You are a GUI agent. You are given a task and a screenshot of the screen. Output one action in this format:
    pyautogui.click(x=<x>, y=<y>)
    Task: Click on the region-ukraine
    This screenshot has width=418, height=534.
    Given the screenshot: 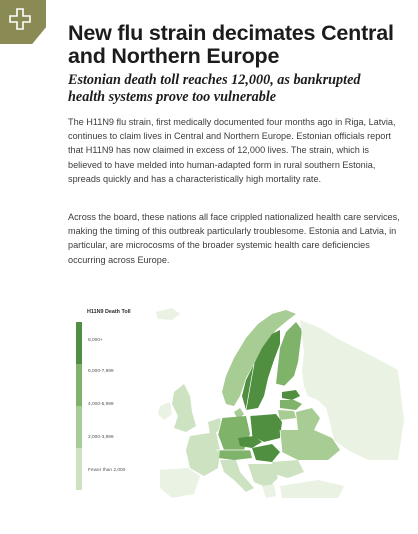 What is the action you would take?
    pyautogui.click(x=310, y=445)
    